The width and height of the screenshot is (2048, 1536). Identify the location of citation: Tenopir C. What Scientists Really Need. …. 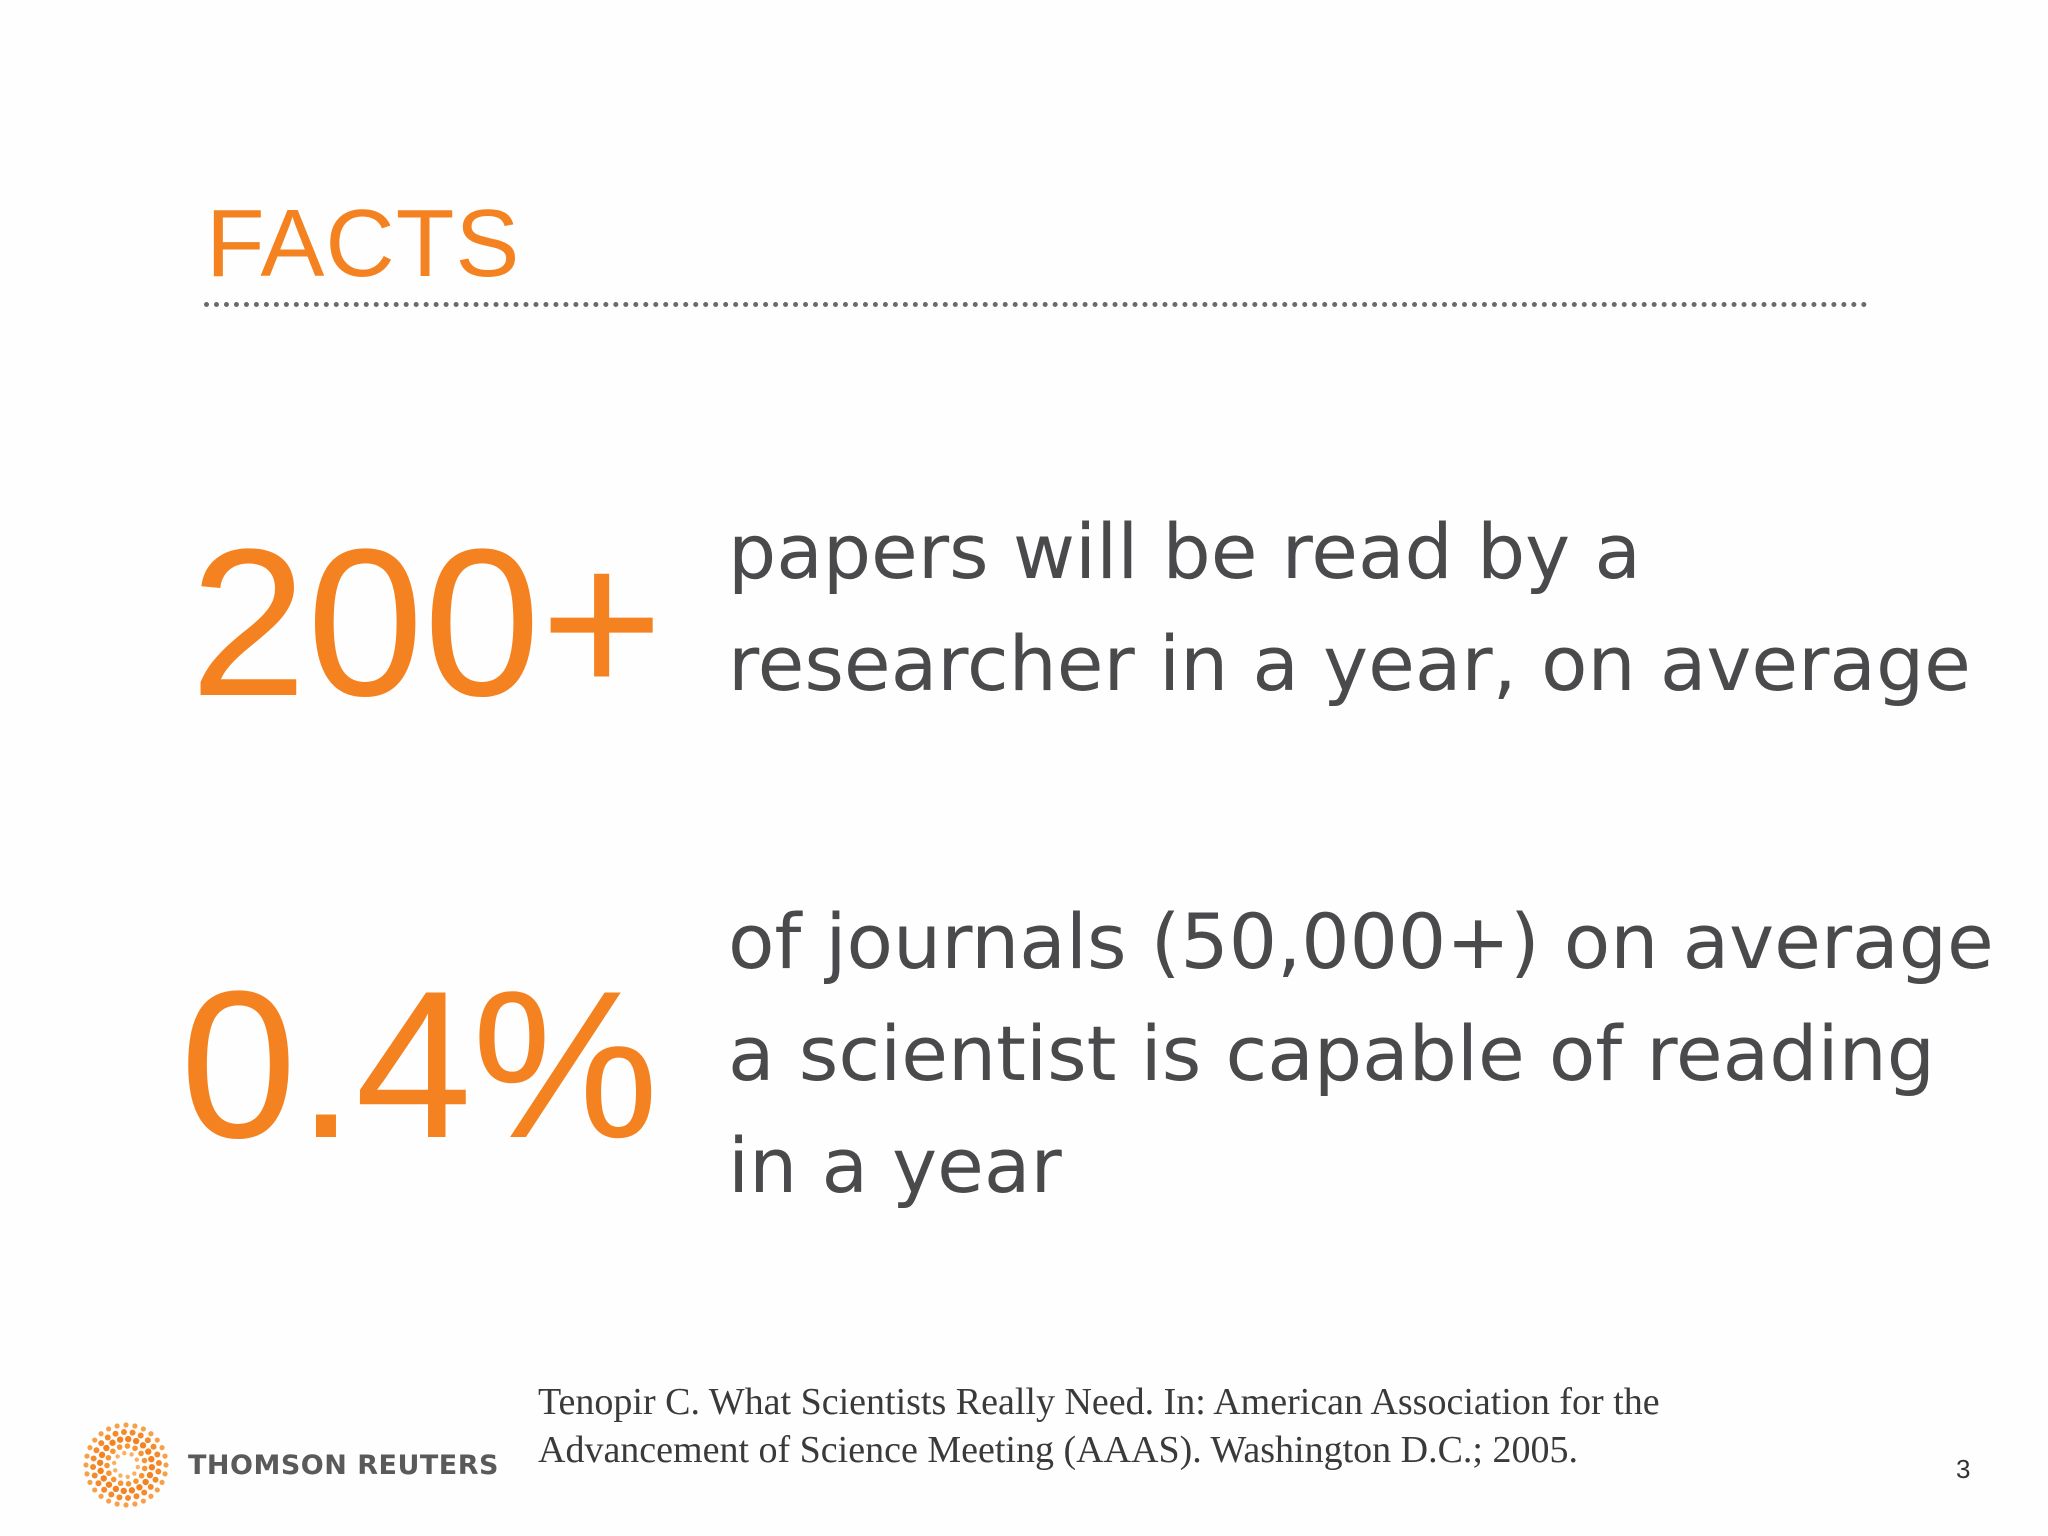
(1099, 1426).